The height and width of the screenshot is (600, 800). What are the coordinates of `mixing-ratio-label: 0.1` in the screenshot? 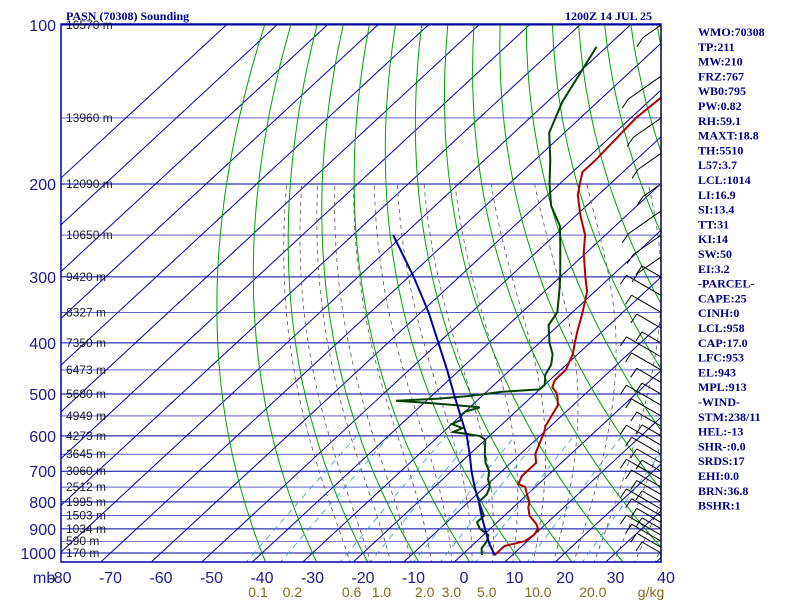 It's located at (258, 592).